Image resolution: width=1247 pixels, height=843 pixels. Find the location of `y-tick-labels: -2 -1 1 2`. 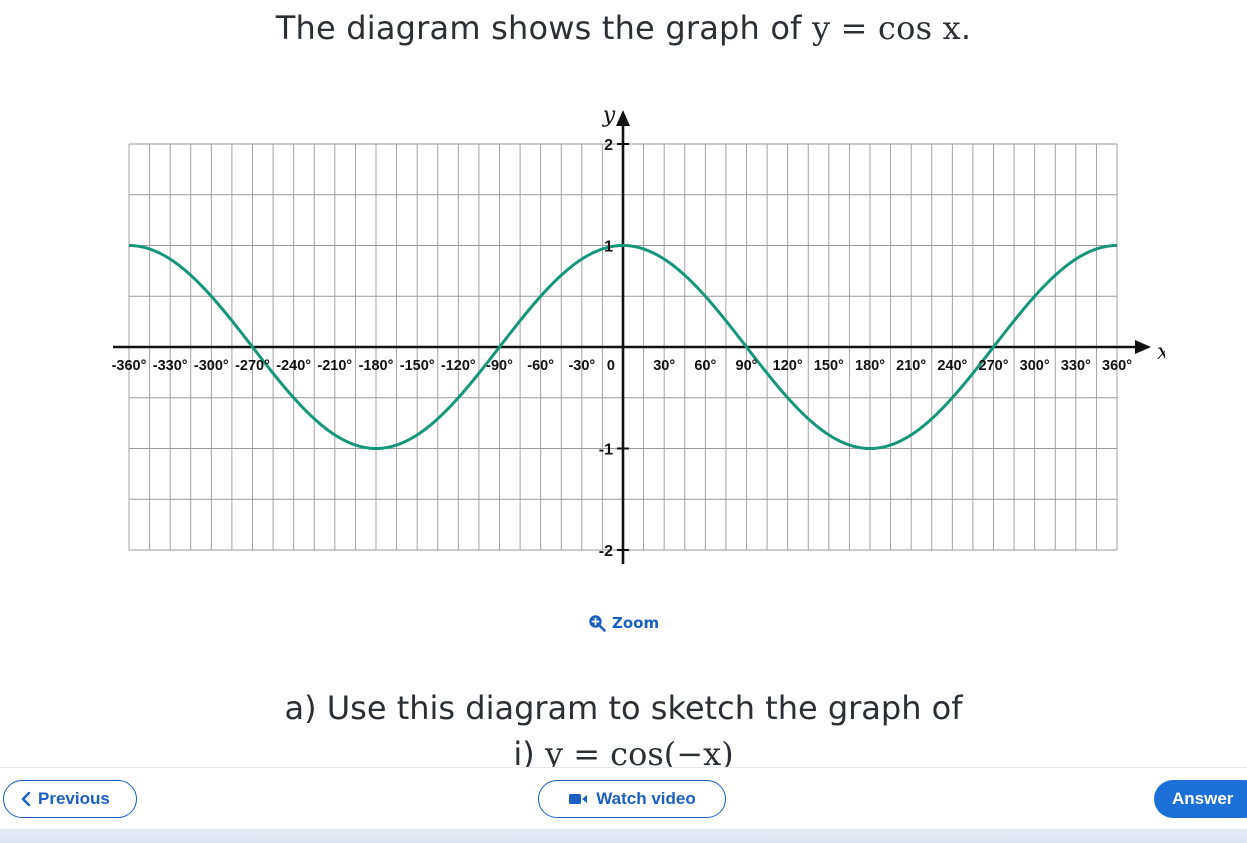

y-tick-labels: -2 -1 1 2 is located at coordinates (606, 348).